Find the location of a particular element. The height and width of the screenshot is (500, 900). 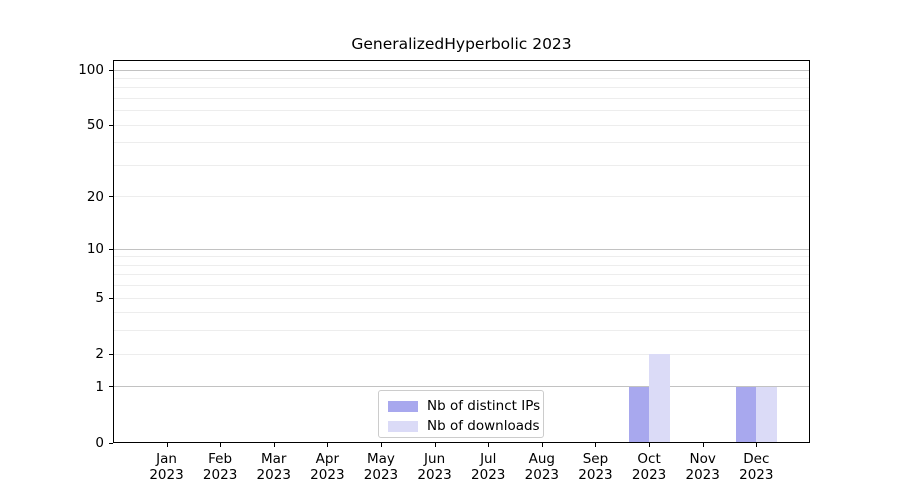

legend: Nb of distinct IPs Nb of downloads is located at coordinates (461, 414).